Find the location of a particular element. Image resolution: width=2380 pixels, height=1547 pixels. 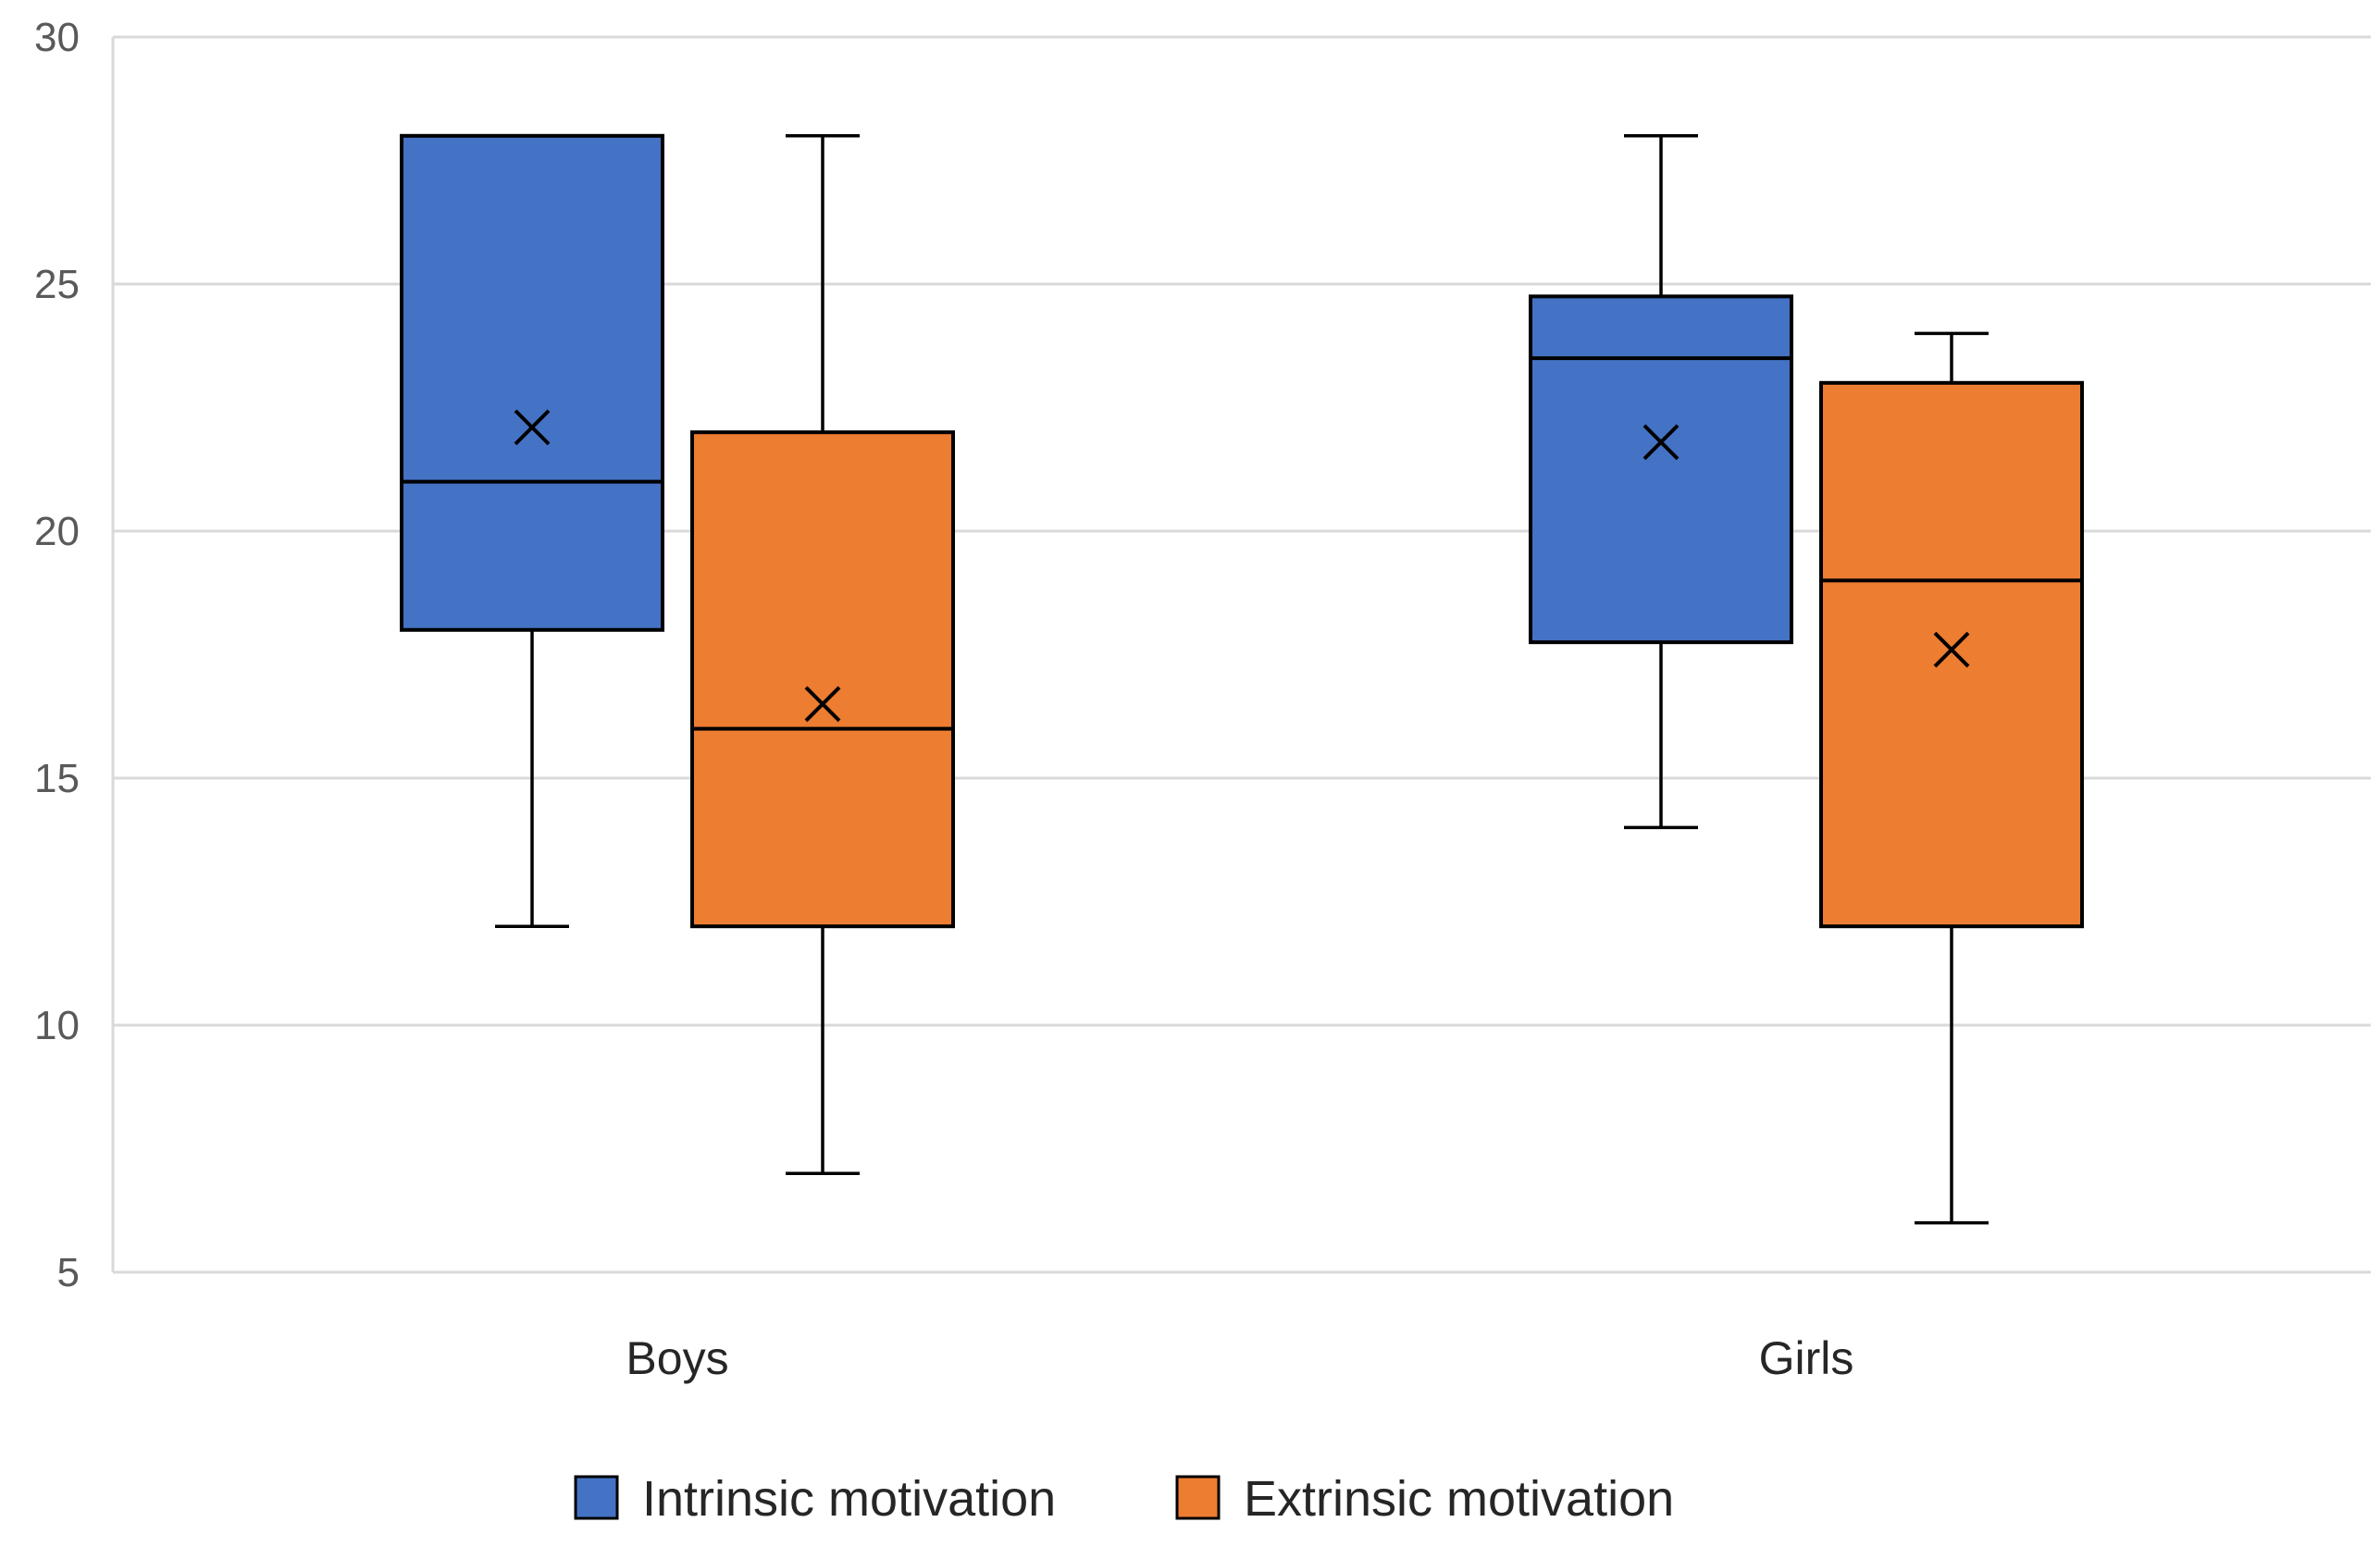

box-intrinsic-girls is located at coordinates (1661, 482).